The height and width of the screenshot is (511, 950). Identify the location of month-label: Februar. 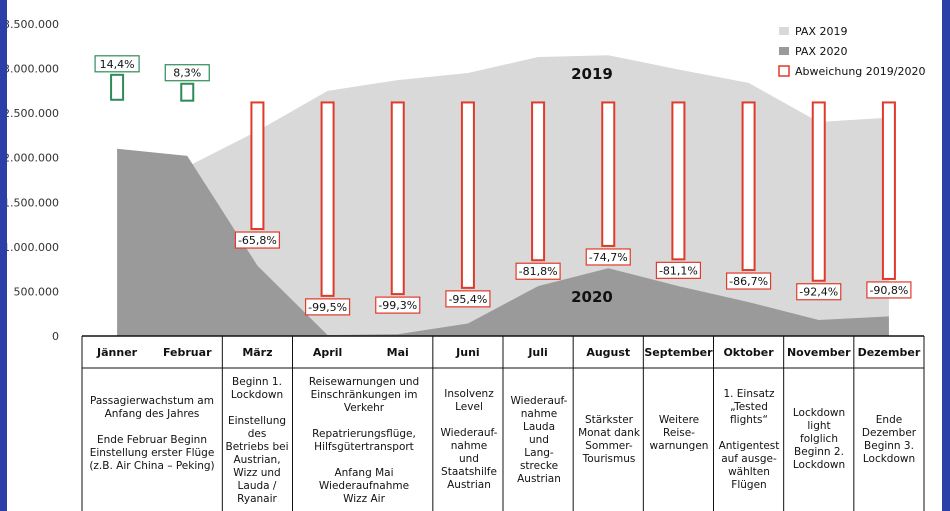
(187, 352).